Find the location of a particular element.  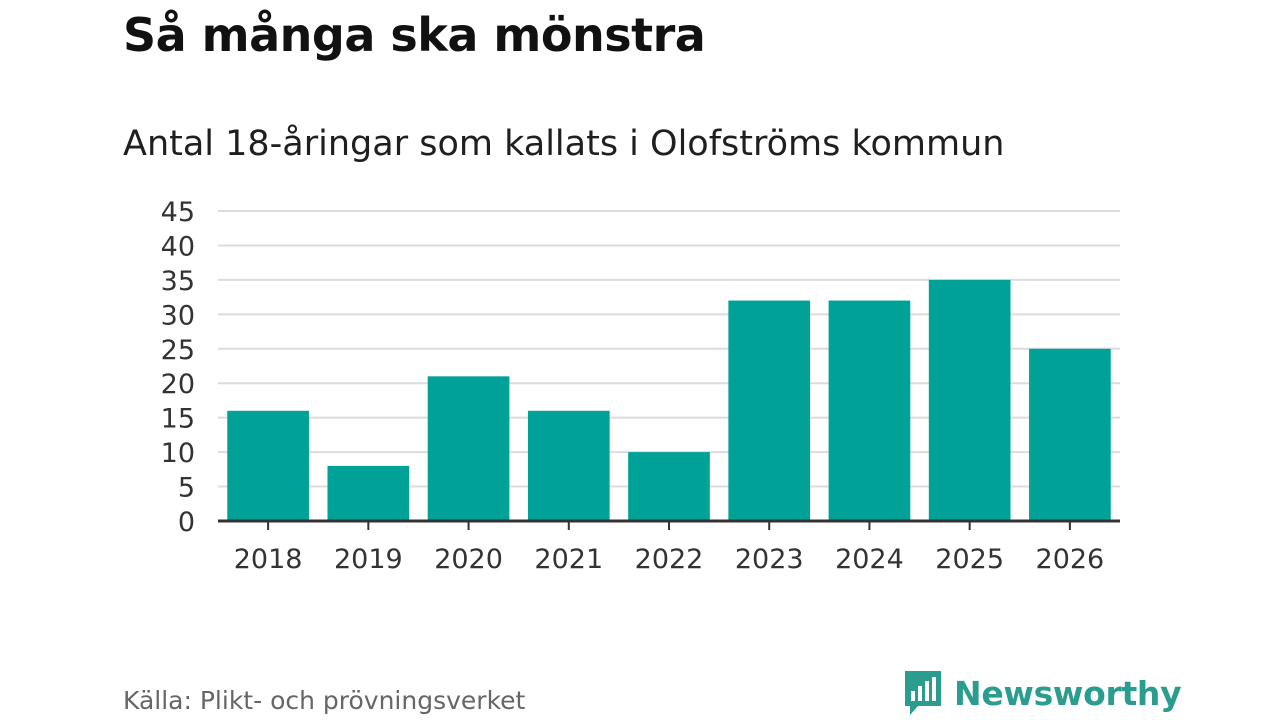

bar-2018 is located at coordinates (268, 465).